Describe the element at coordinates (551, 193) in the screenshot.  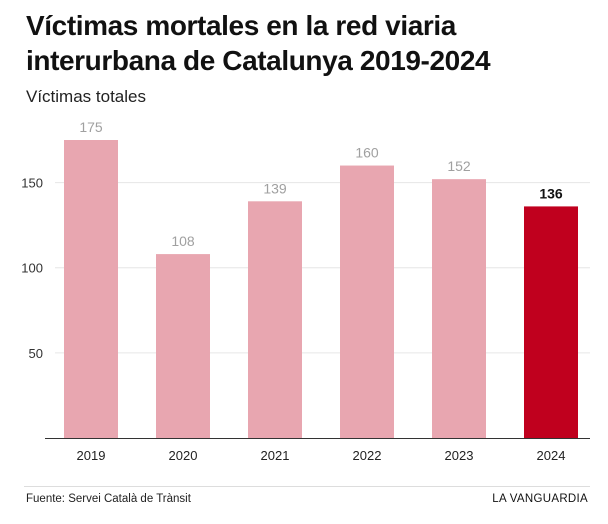
I see `value-label-2024: 136` at that location.